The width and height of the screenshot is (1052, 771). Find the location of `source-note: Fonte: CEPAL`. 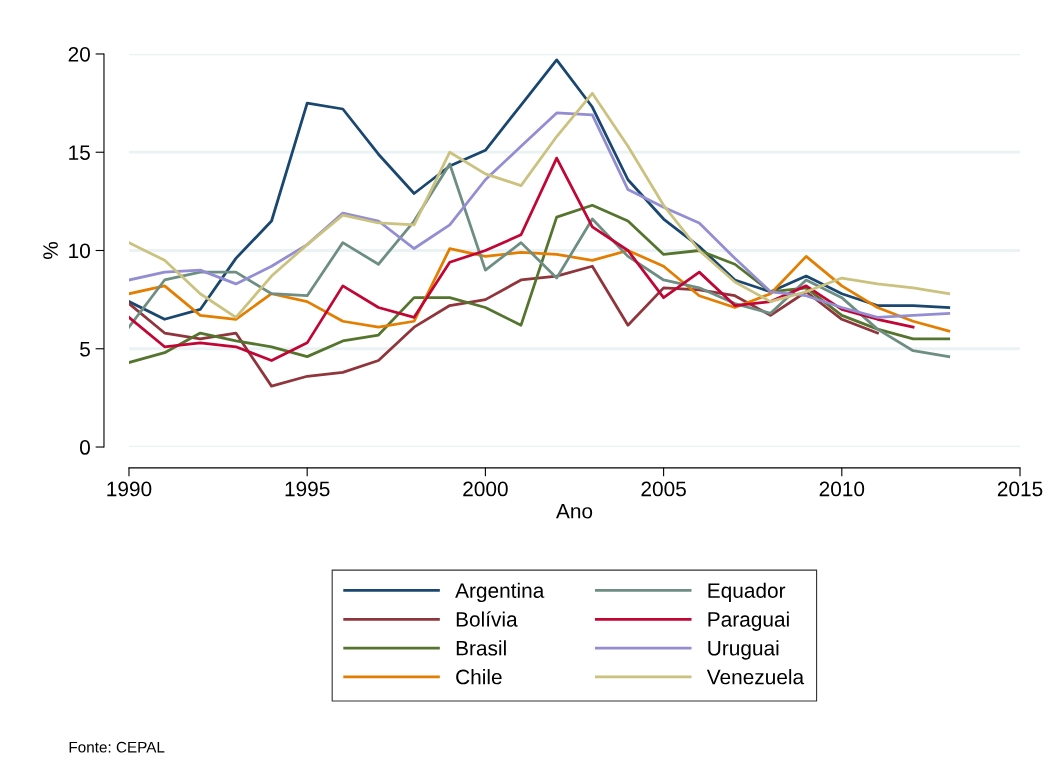

source-note: Fonte: CEPAL is located at coordinates (117, 747).